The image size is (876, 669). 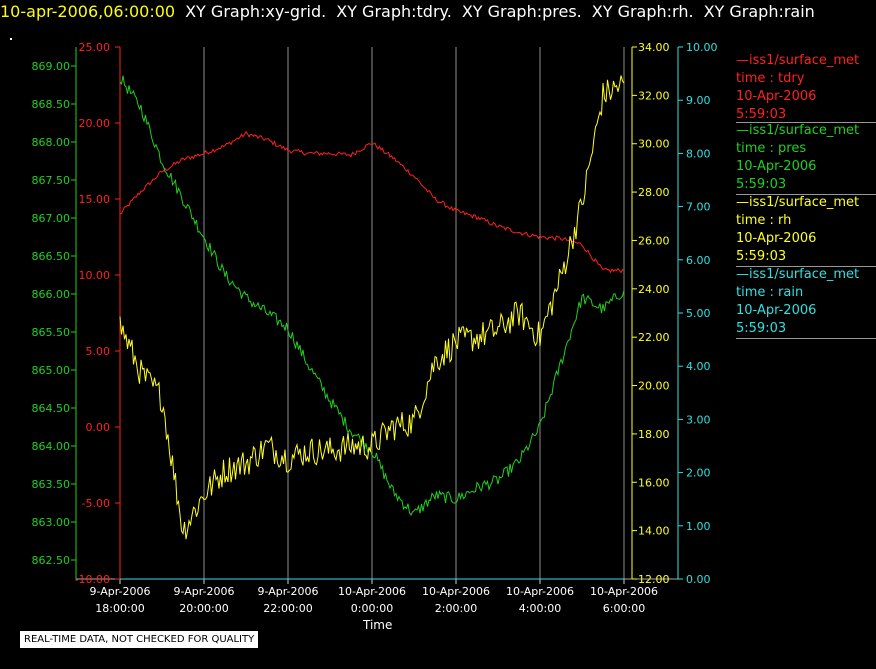 What do you see at coordinates (654, 337) in the screenshot?
I see `rh-tick-label: 22.00` at bounding box center [654, 337].